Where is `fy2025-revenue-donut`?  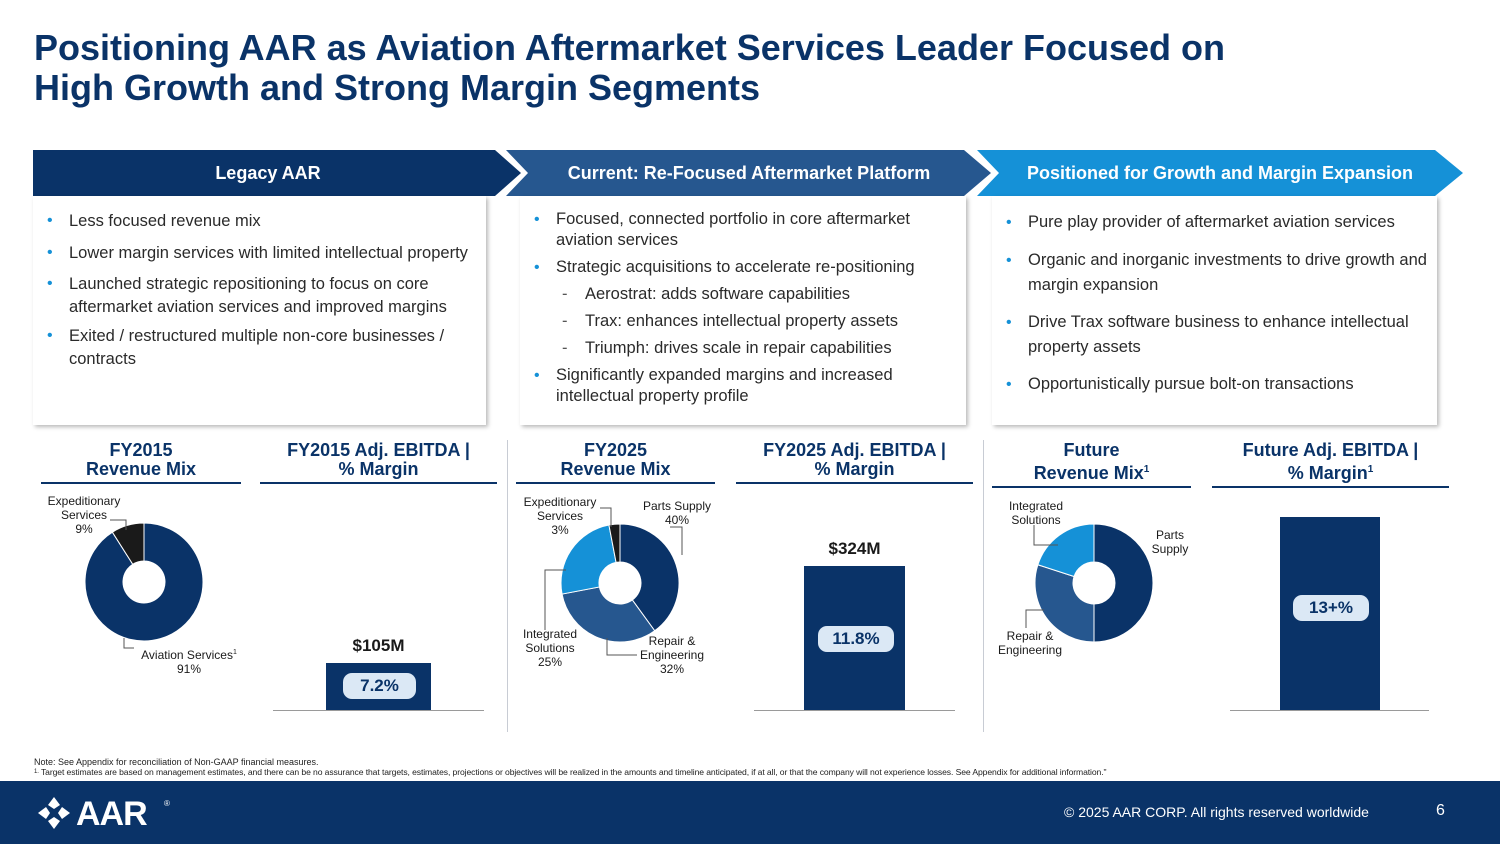
fy2025-revenue-donut is located at coordinates (620, 583).